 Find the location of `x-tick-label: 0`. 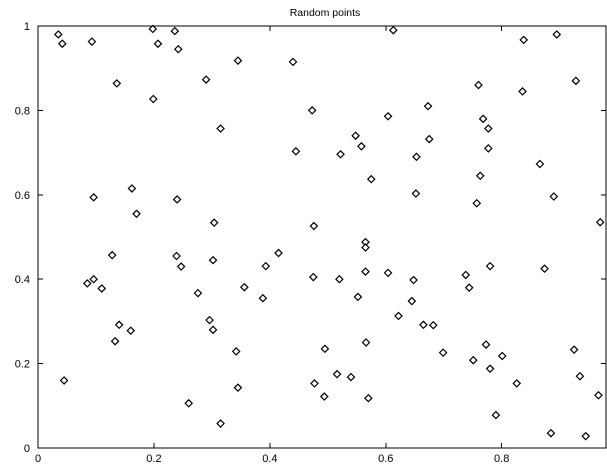

x-tick-label: 0 is located at coordinates (38, 459).